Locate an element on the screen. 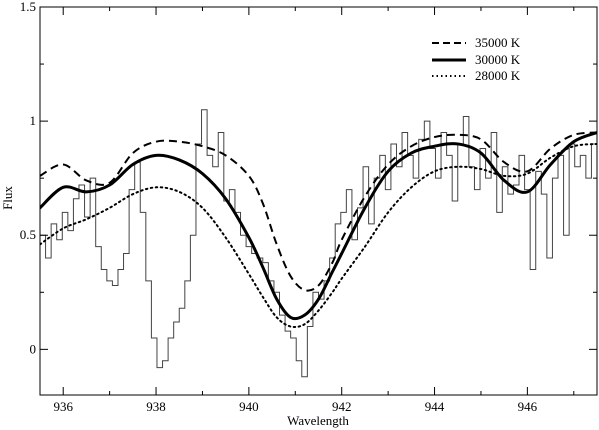 The height and width of the screenshot is (430, 599). legend-label-28000: 28000 K is located at coordinates (498, 75).